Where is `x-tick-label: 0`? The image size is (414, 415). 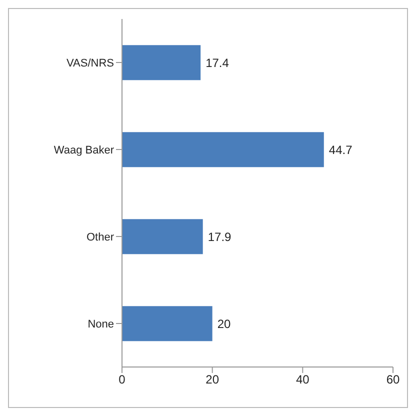 x-tick-label: 0 is located at coordinates (122, 379).